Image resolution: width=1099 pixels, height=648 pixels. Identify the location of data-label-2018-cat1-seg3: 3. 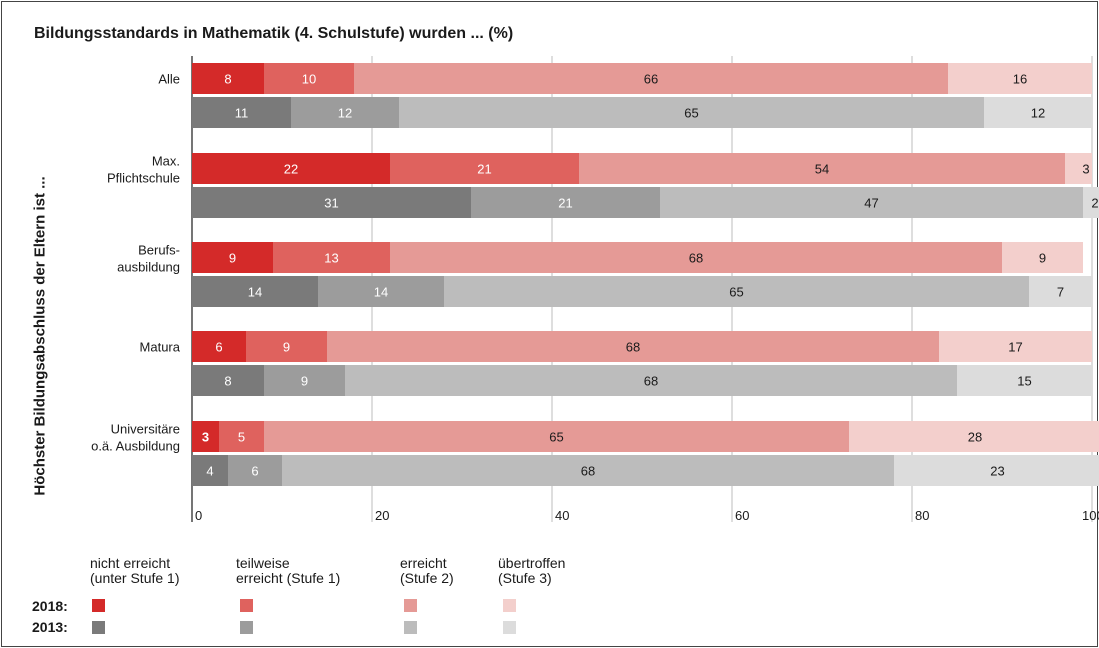
(1085, 169).